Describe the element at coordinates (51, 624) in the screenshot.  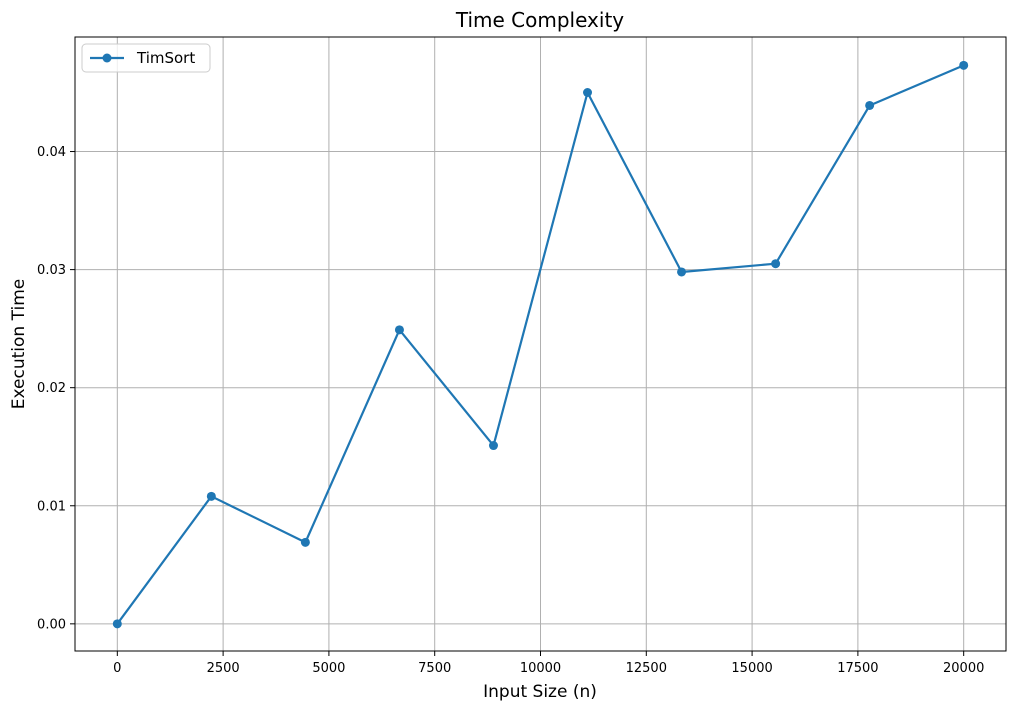
I see `y-tick-label: 0.00` at that location.